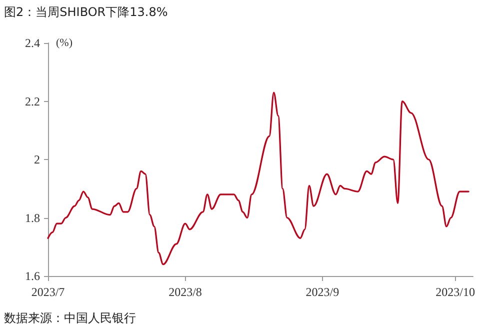  Describe the element at coordinates (64, 43) in the screenshot. I see `y-axis-title: (%)` at that location.